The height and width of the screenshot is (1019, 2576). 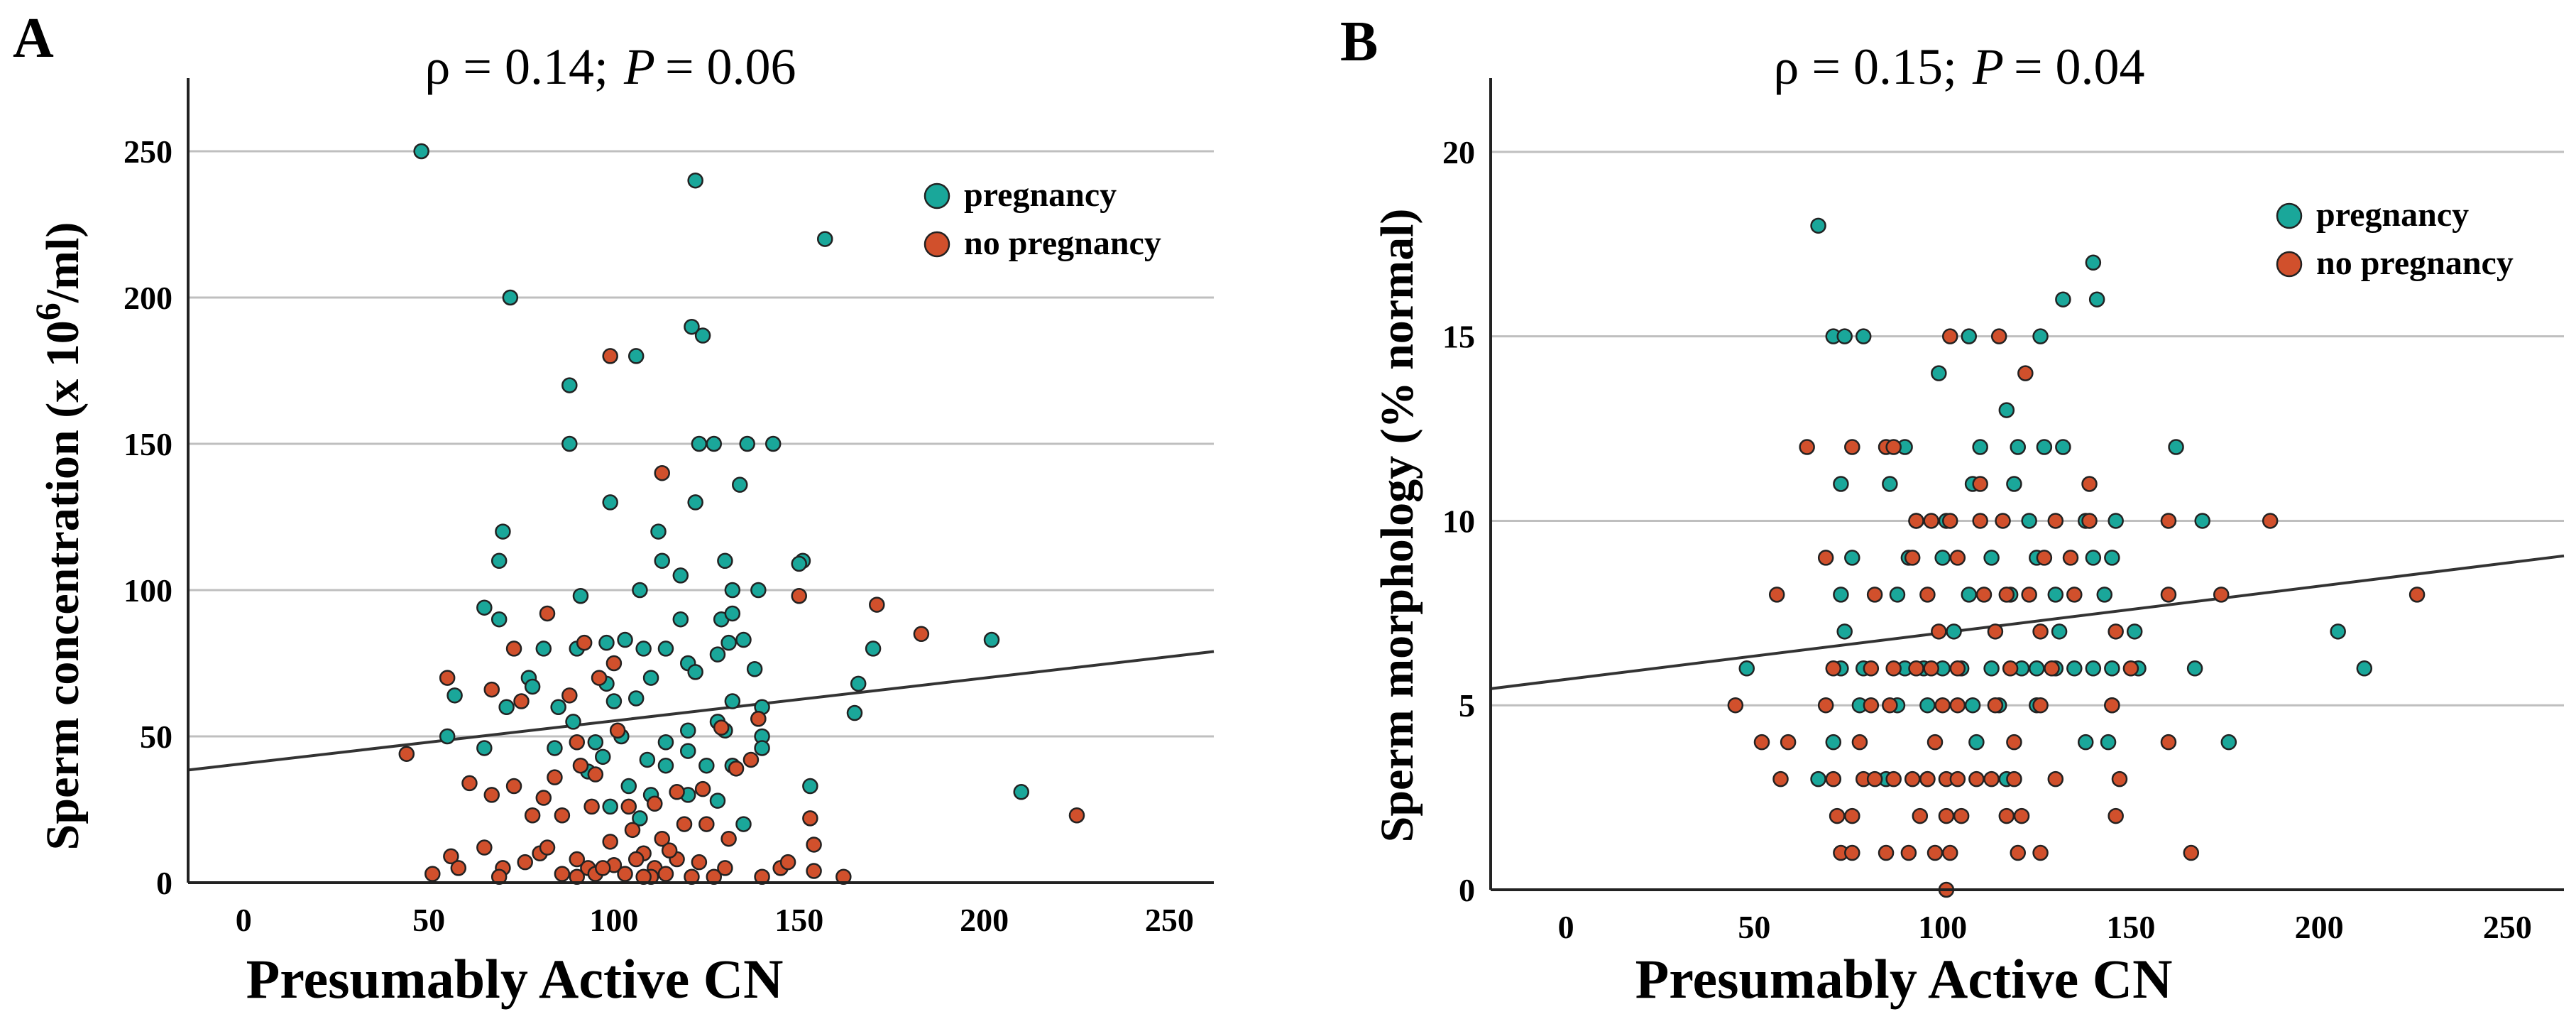 What do you see at coordinates (1754, 927) in the screenshot?
I see `x-tick-label: 50` at bounding box center [1754, 927].